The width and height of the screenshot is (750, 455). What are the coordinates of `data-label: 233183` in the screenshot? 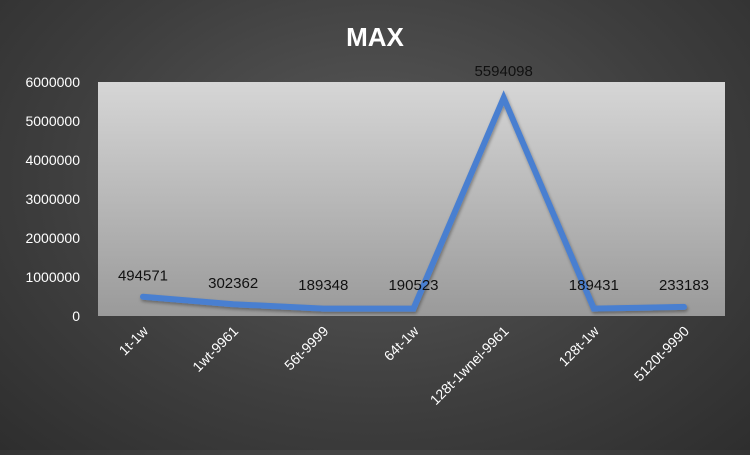 It's located at (684, 285).